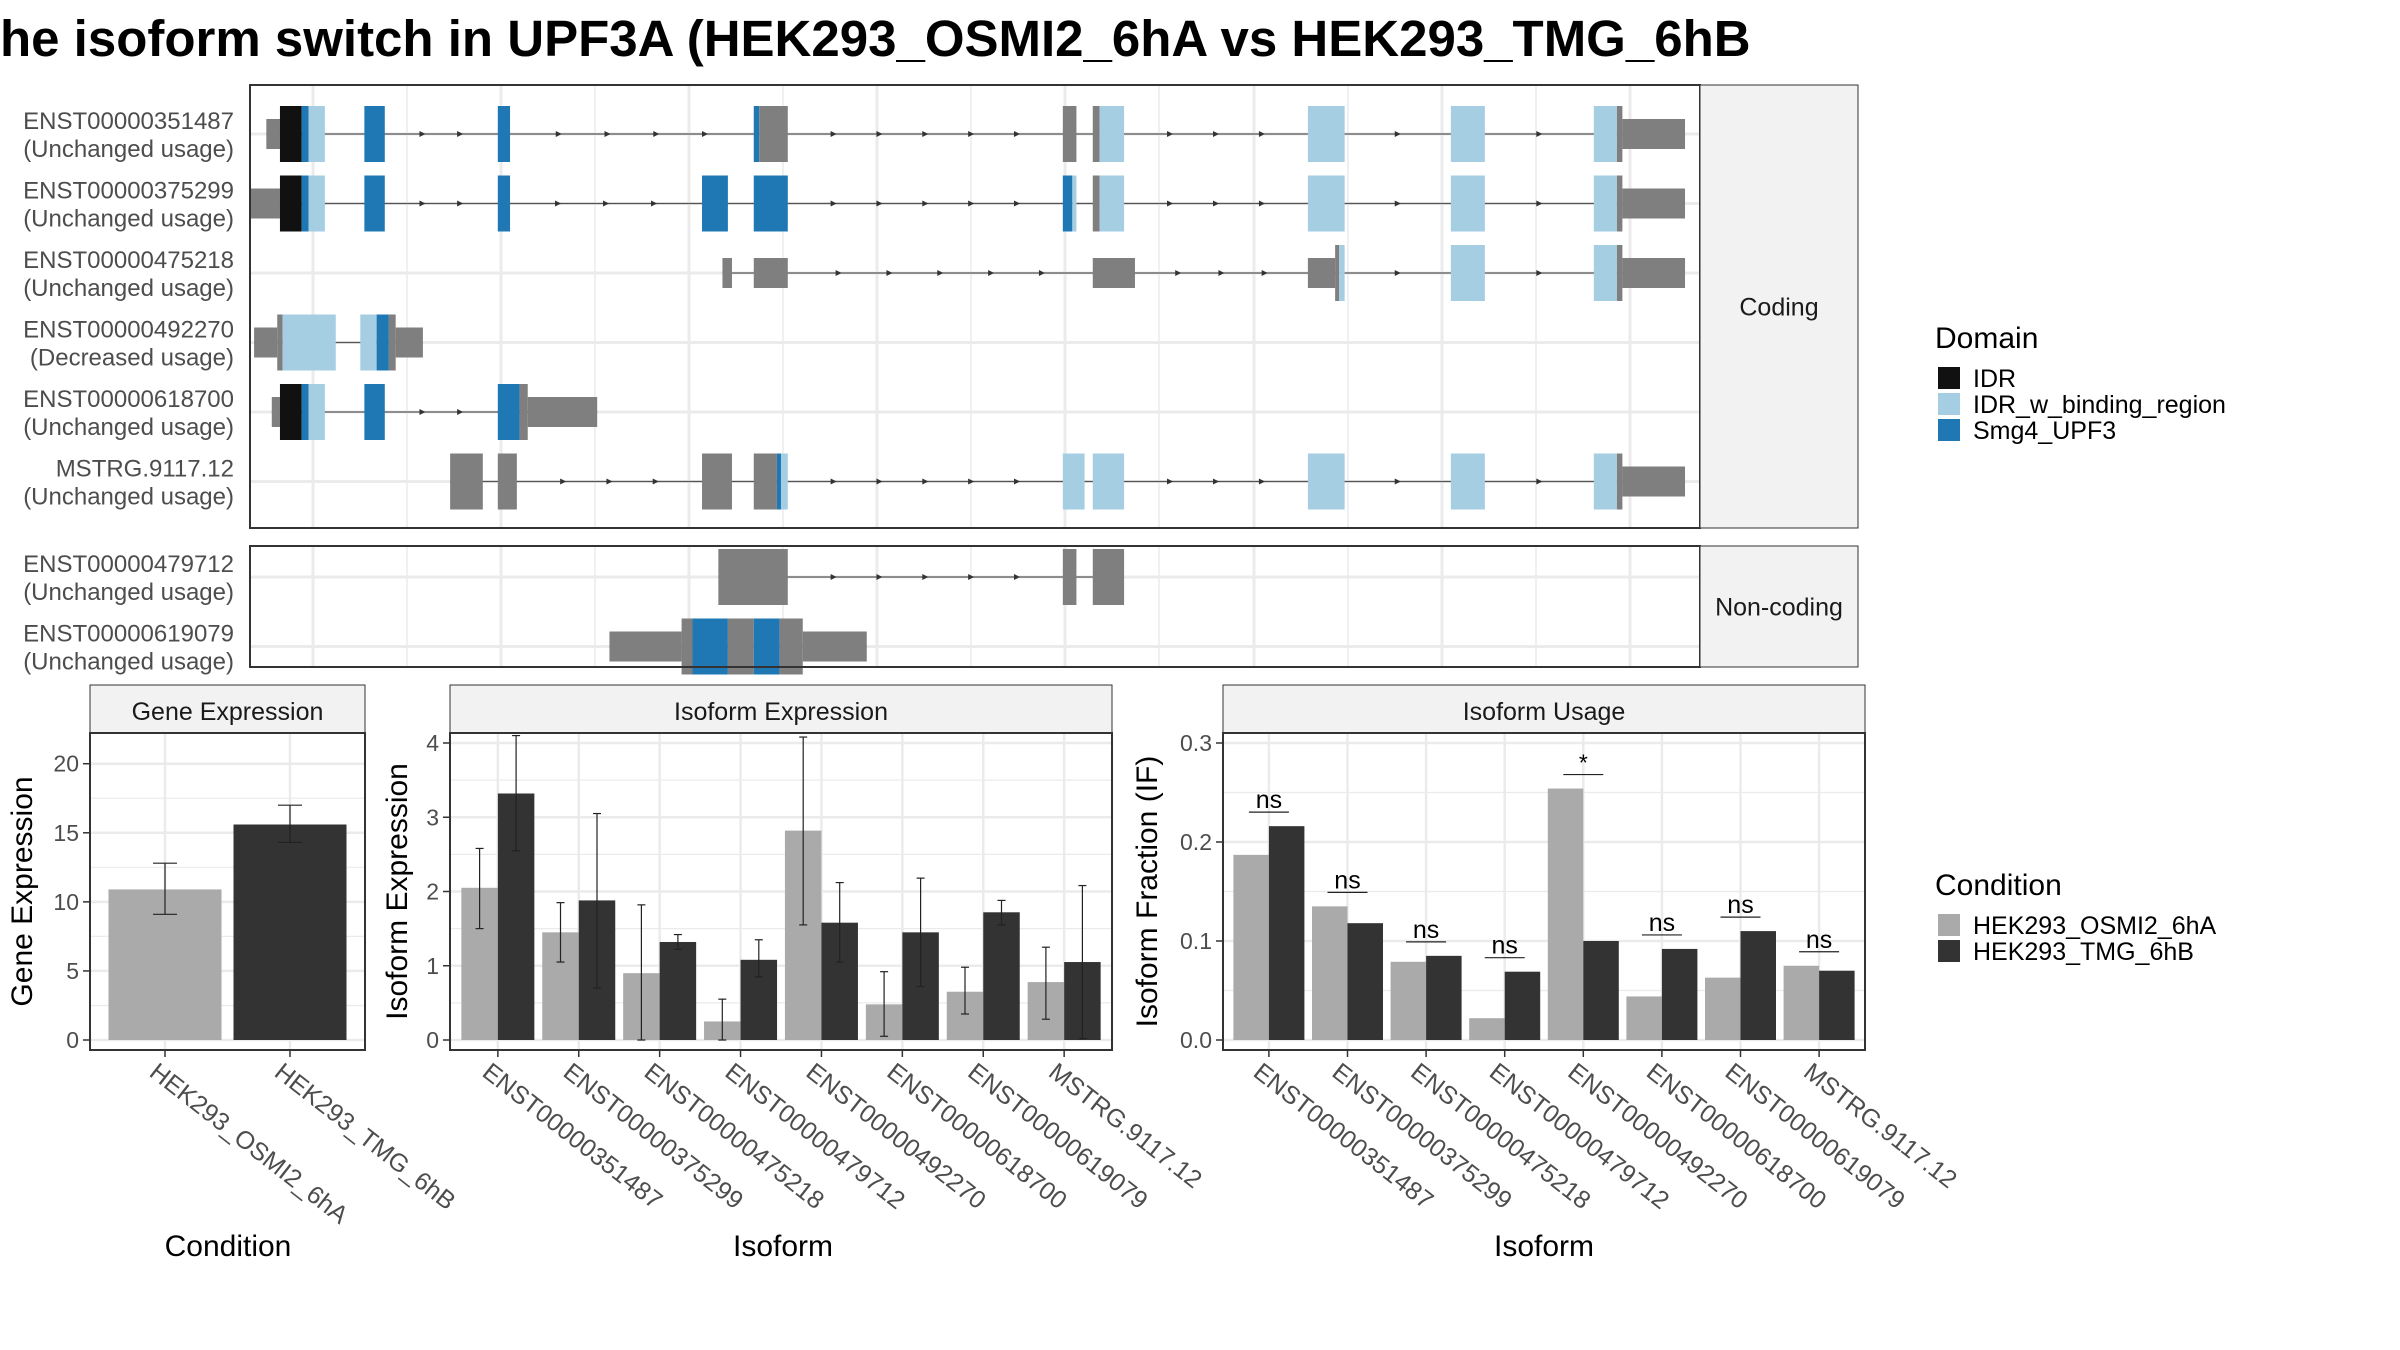  I want to click on legend-label-HEK293_TMG_6hB: HEK293_TMG_6hB, so click(2083, 952).